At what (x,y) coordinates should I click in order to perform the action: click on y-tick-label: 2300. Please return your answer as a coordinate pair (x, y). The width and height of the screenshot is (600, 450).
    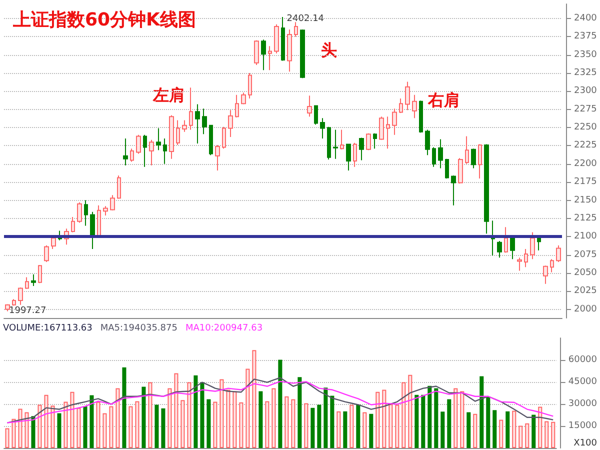
    Looking at the image, I should click on (586, 91).